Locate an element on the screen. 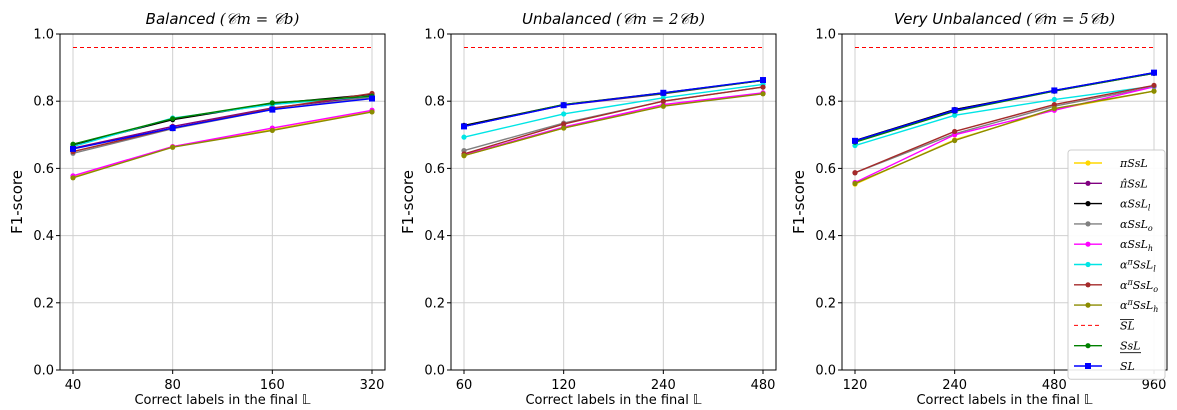 The image size is (1177, 410). legend-item: αSsLl is located at coordinates (1112, 205).